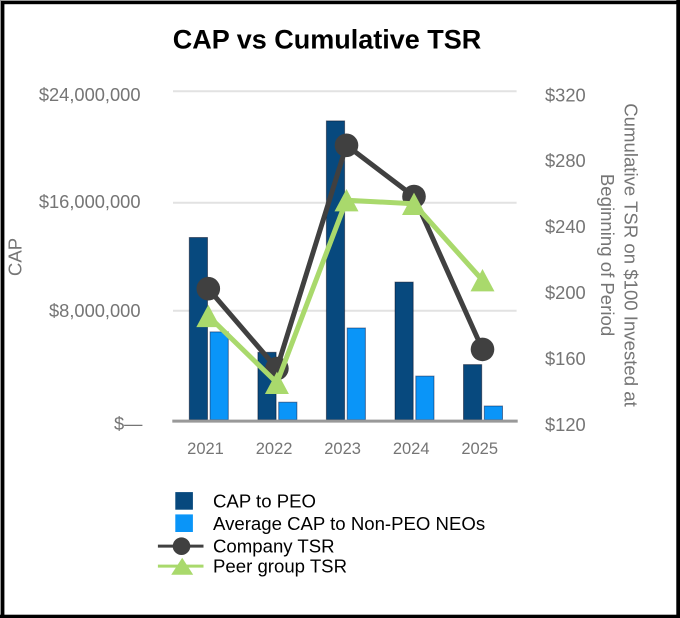  What do you see at coordinates (607, 255) in the screenshot?
I see `svg-text: Beginning of Period` at bounding box center [607, 255].